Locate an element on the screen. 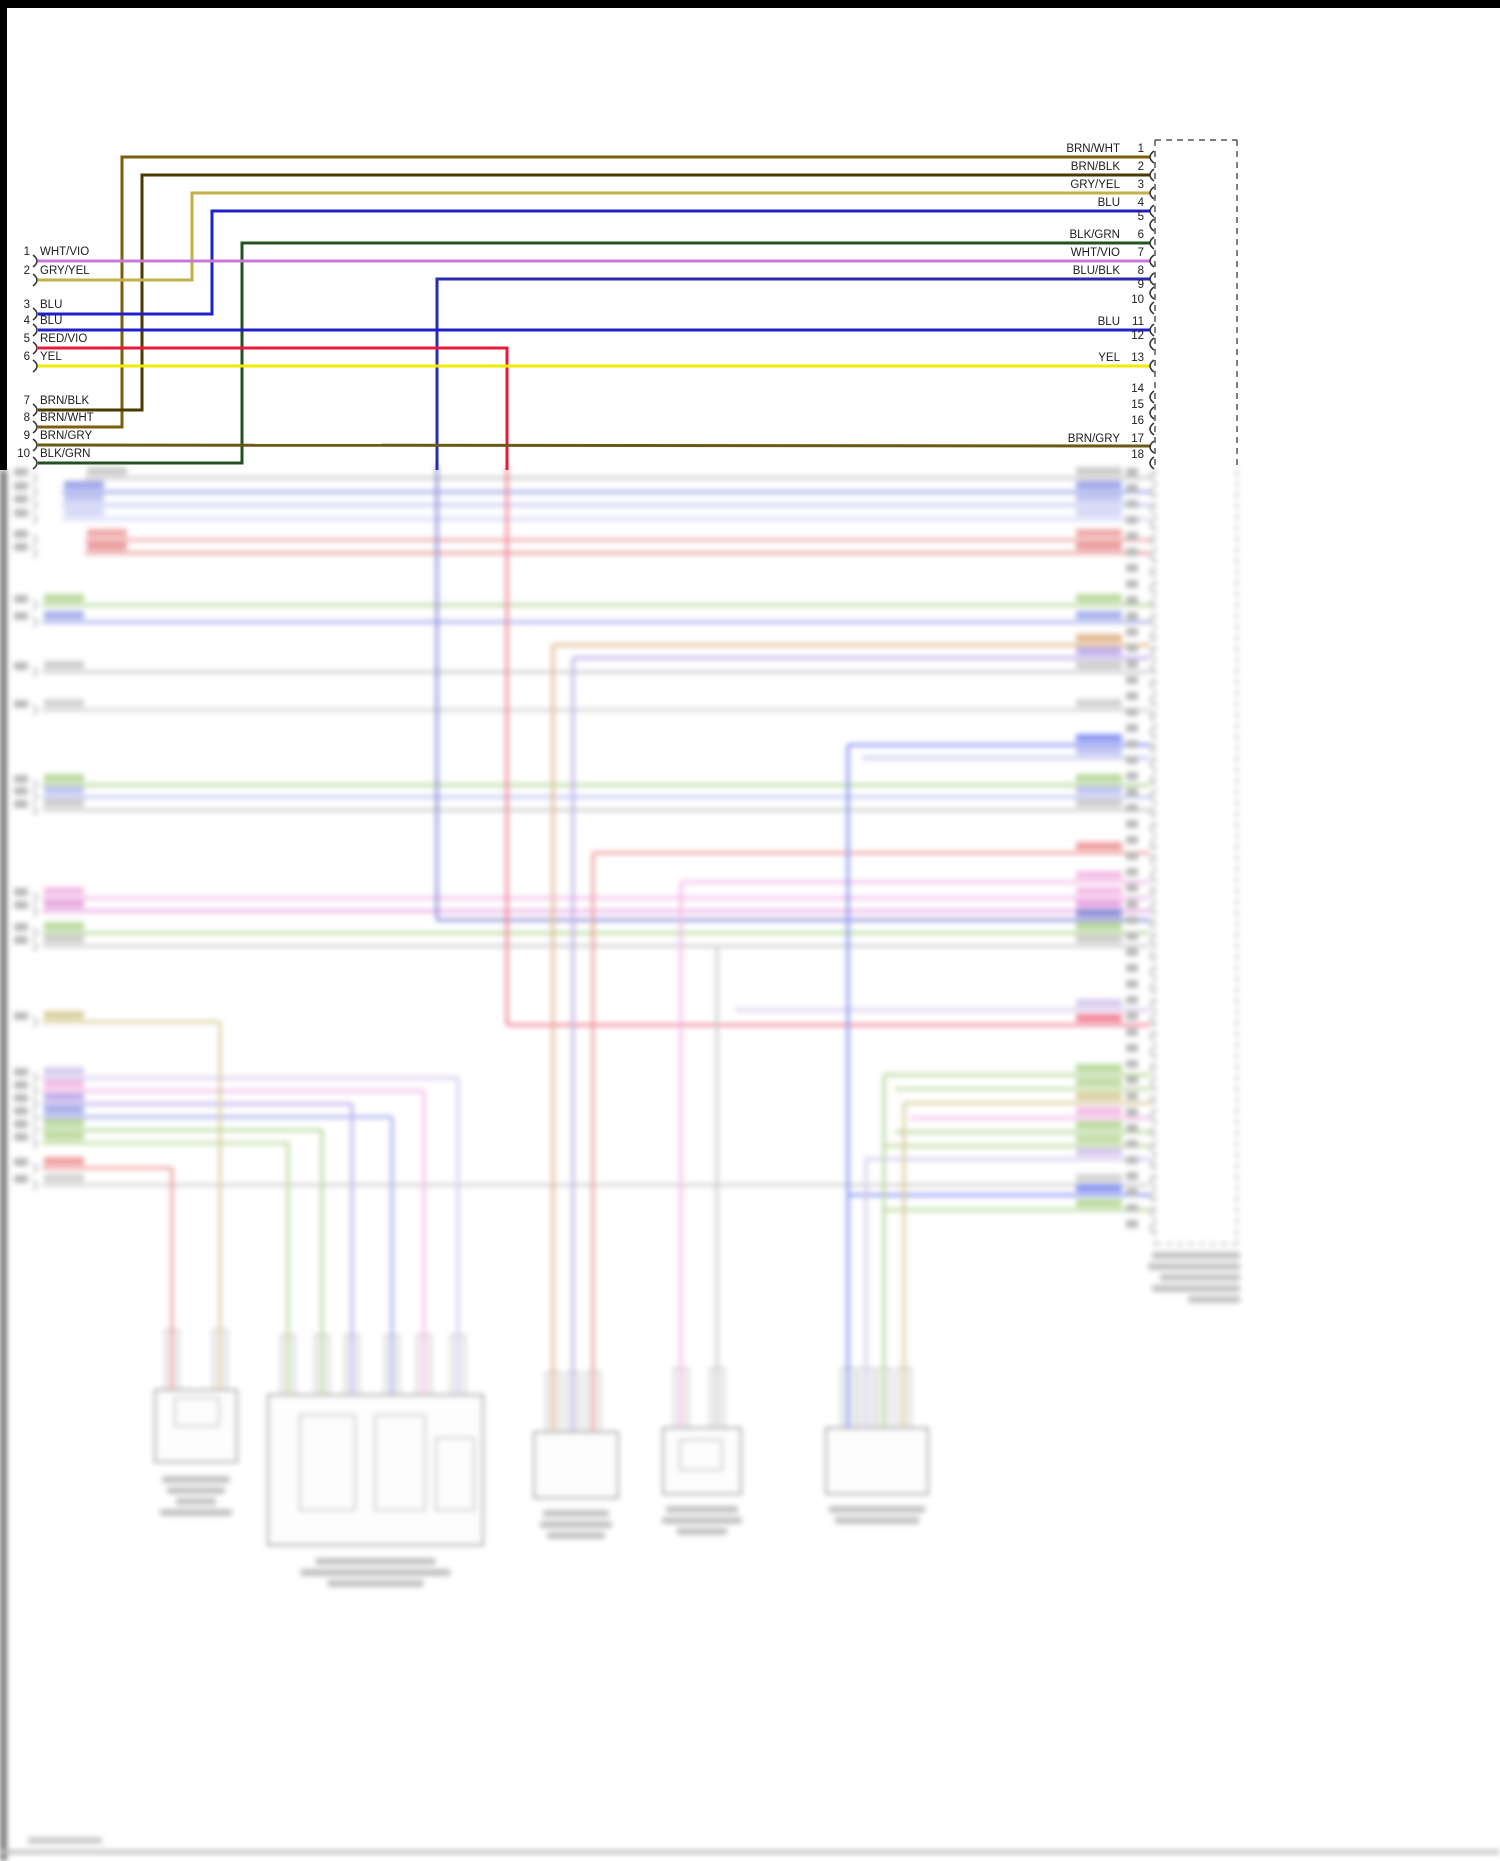 The image size is (1500, 1861). wire-GRY-YEL is located at coordinates (594, 236).